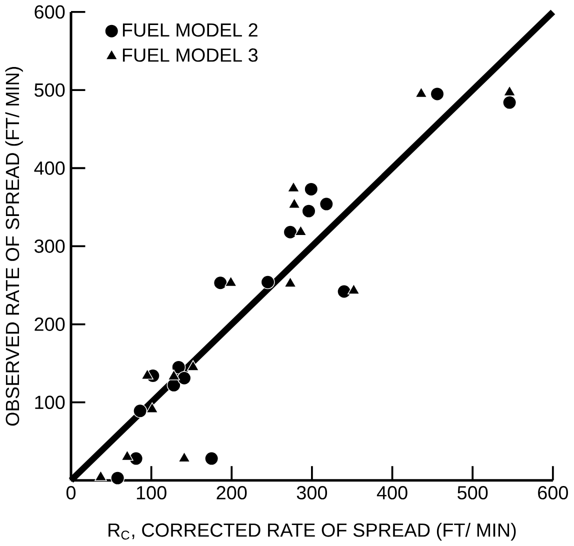  I want to click on y-tick-label: 300, so click(49, 246).